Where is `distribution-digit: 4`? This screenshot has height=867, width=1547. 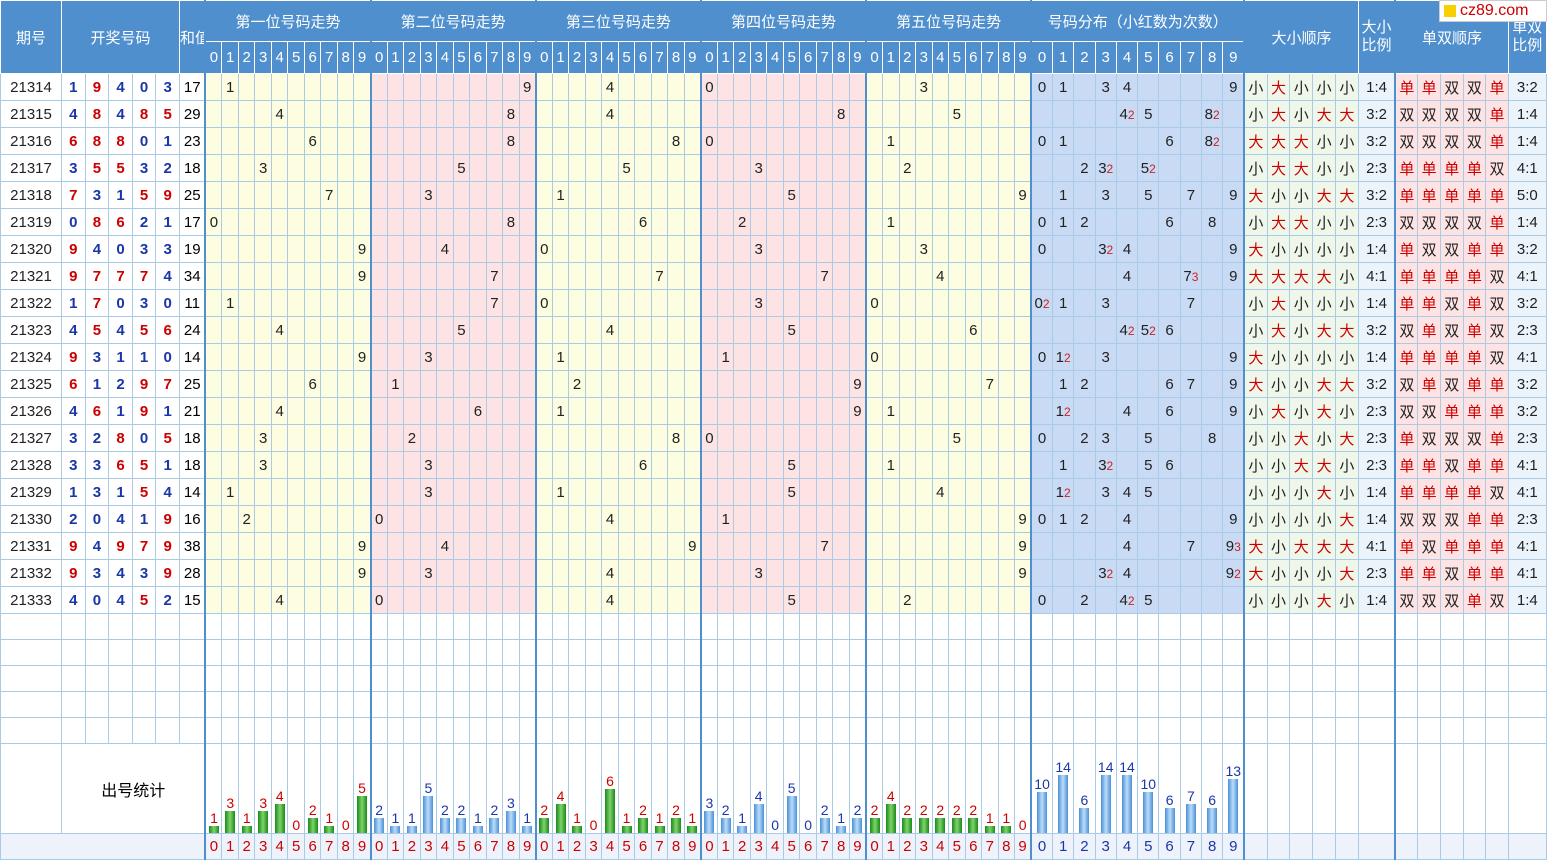 distribution-digit: 4 is located at coordinates (1127, 276).